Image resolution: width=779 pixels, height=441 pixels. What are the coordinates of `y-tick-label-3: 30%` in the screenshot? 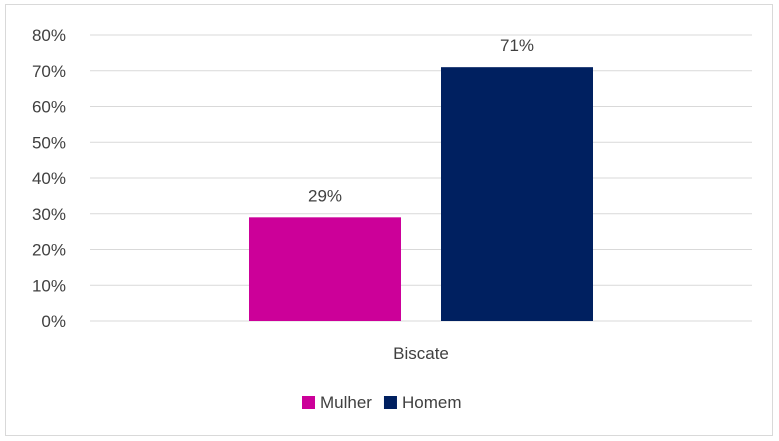 It's located at (49, 214).